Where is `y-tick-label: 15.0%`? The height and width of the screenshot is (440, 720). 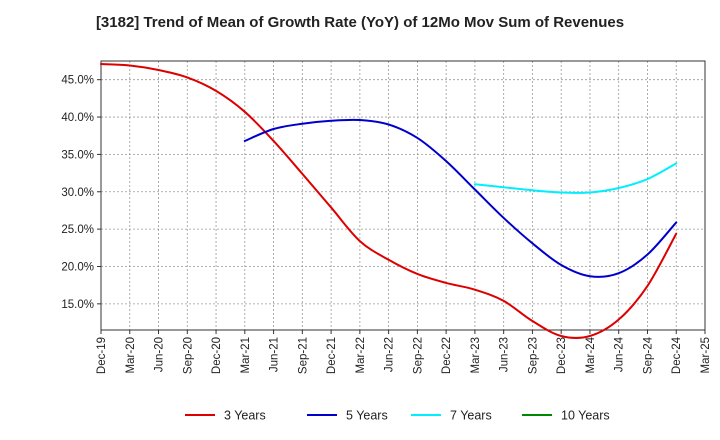
y-tick-label: 15.0% is located at coordinates (77, 305).